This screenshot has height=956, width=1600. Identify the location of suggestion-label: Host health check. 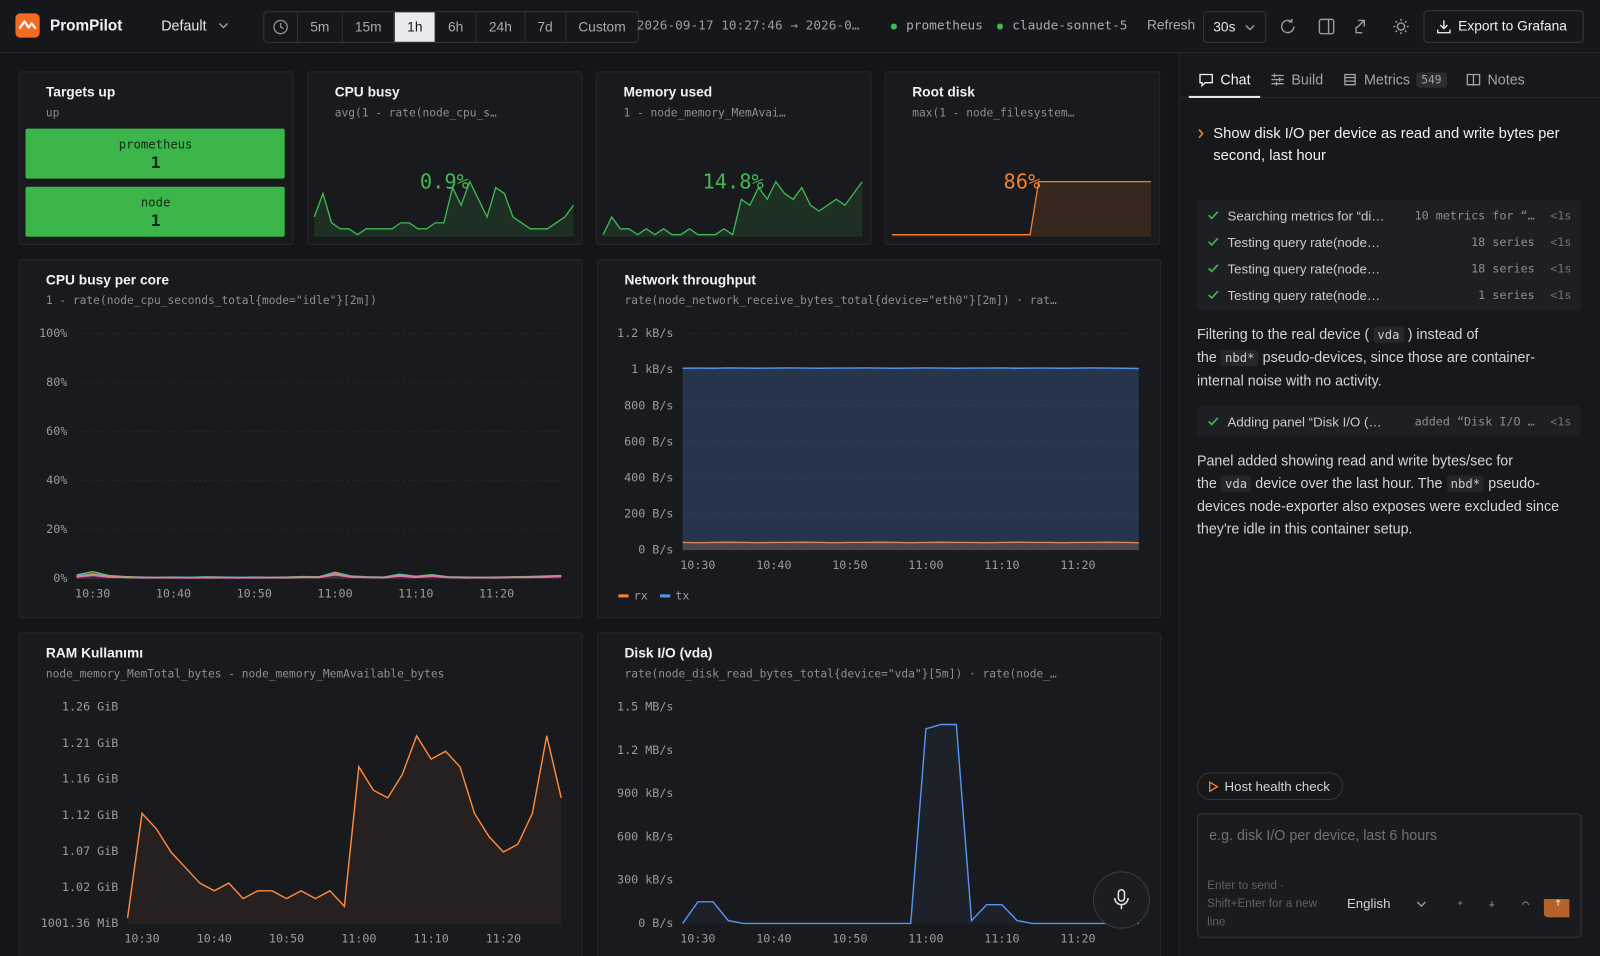
(1277, 786).